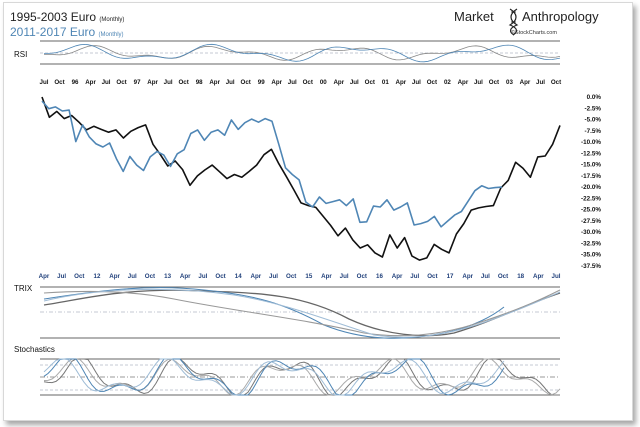  Describe the element at coordinates (75, 82) in the screenshot. I see `x-tick-label-top: 96` at that location.